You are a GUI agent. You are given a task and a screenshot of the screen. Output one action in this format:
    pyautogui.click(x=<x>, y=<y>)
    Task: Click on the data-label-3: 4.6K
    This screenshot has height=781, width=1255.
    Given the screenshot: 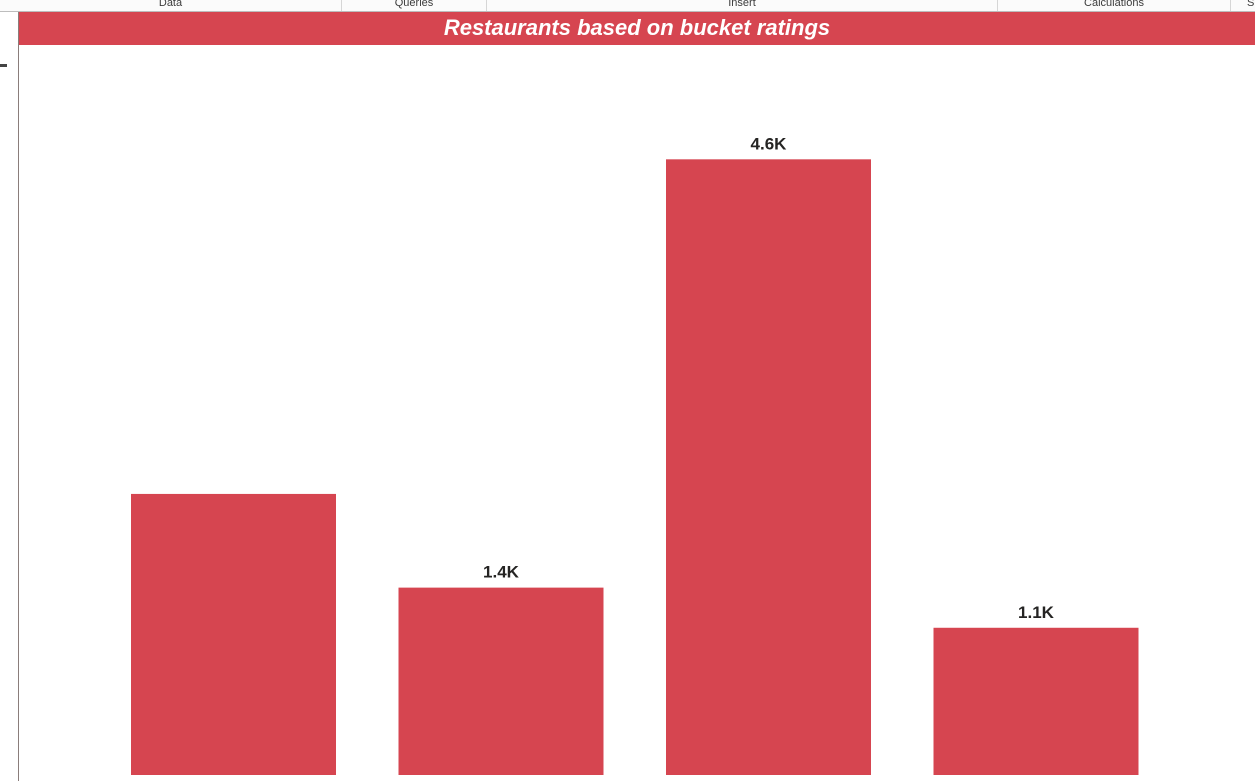 What is the action you would take?
    pyautogui.click(x=769, y=143)
    